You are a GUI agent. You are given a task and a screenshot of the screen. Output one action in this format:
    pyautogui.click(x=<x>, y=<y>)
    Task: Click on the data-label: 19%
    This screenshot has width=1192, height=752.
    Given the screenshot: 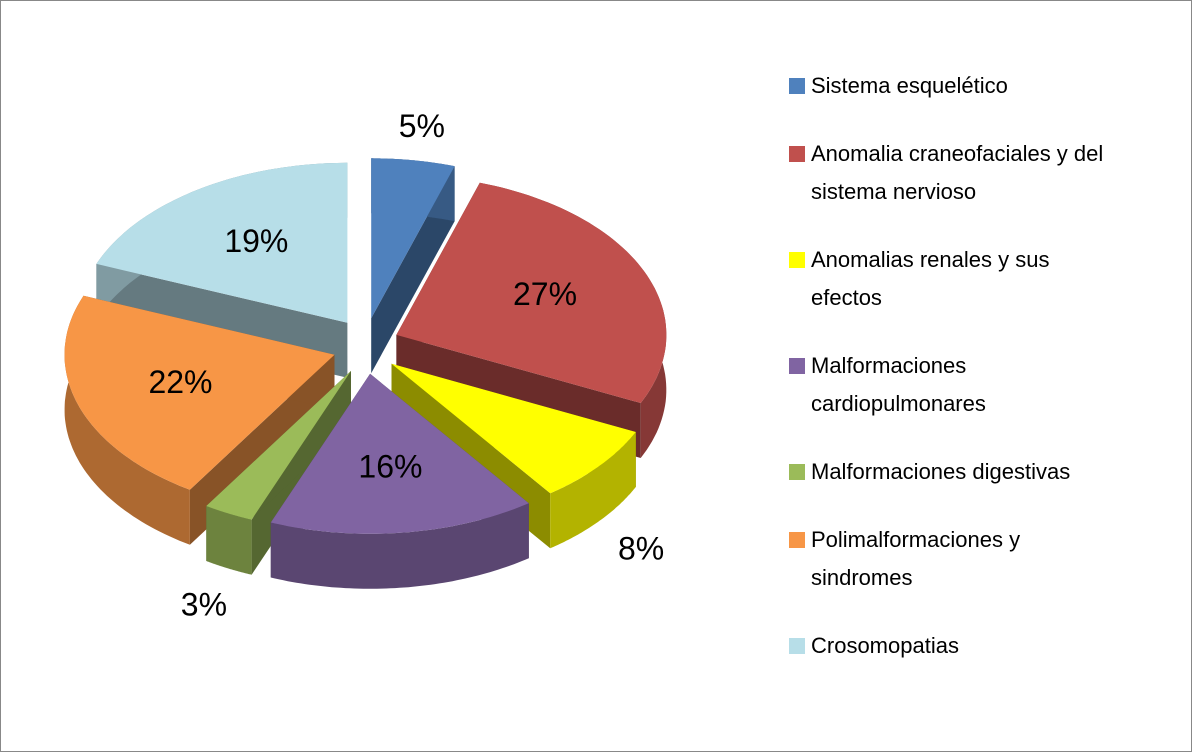 What is the action you would take?
    pyautogui.click(x=256, y=241)
    